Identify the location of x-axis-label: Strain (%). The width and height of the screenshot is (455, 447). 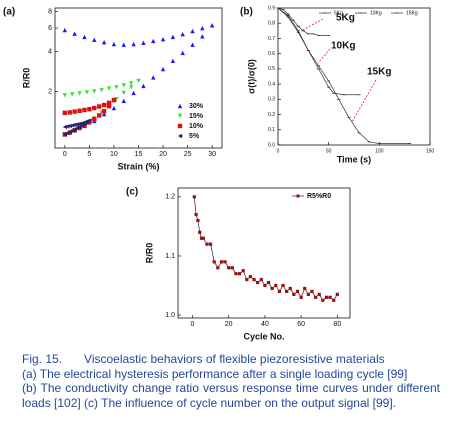
(138, 166).